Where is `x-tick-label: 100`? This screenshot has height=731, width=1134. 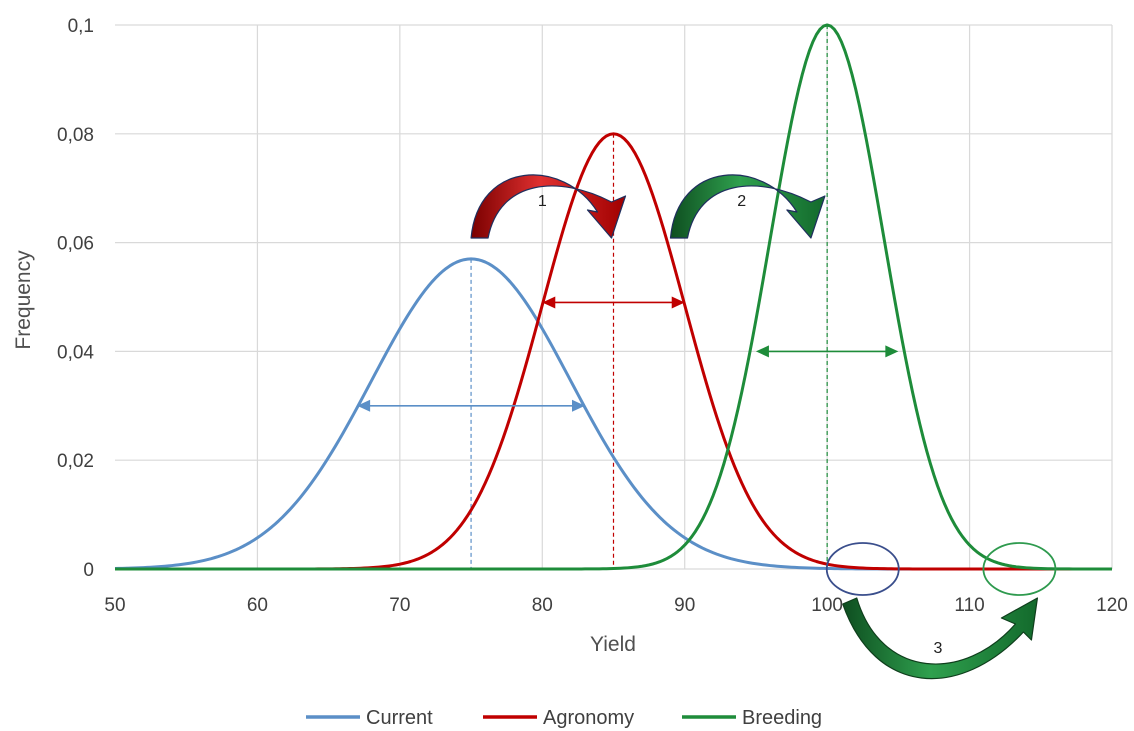 x-tick-label: 100 is located at coordinates (827, 605).